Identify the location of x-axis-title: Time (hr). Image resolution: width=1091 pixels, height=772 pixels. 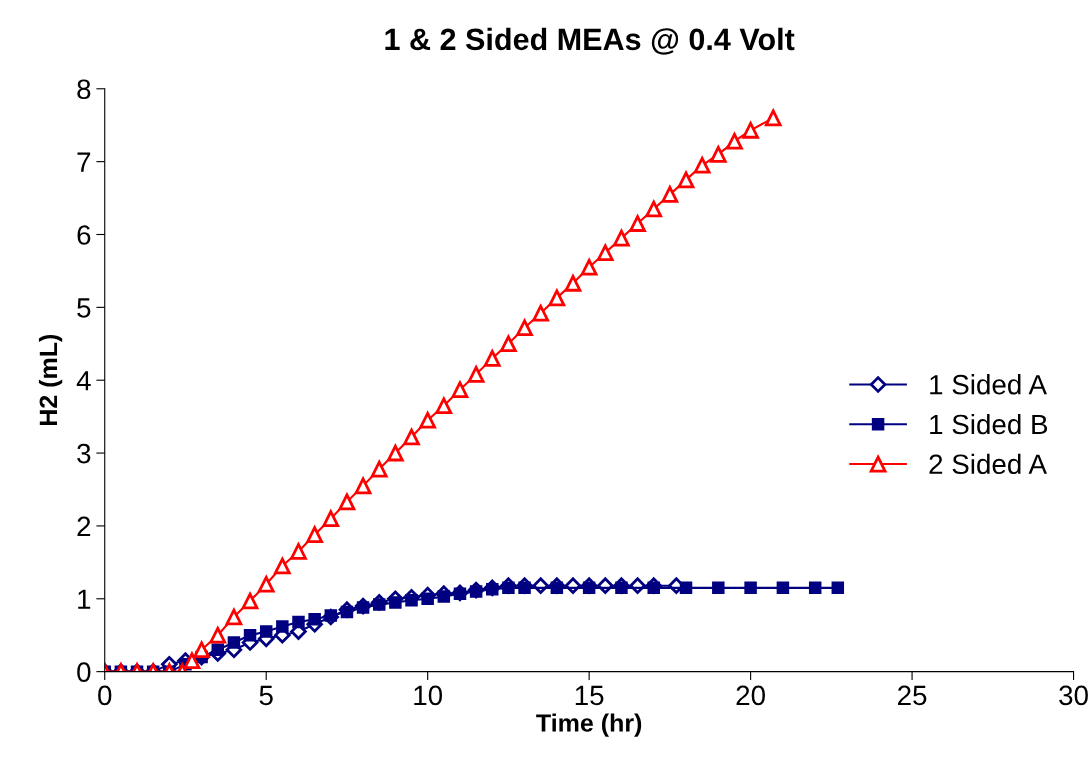
(589, 725).